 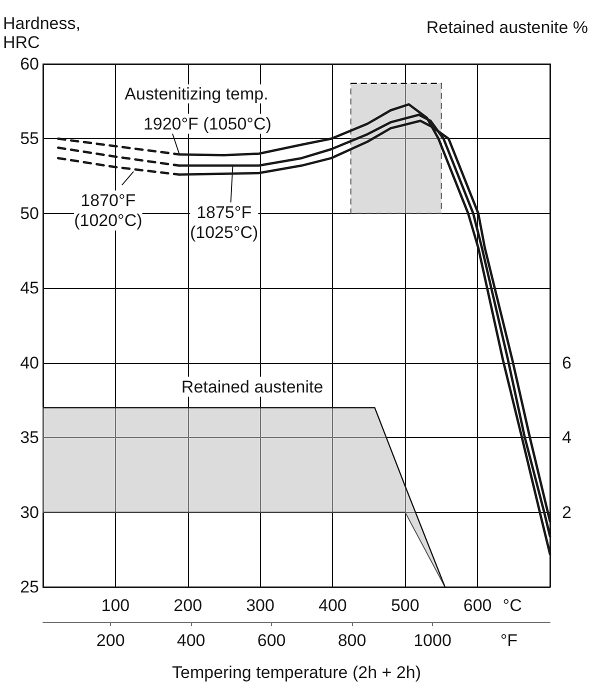 I want to click on y-tick-label: 55, so click(x=29, y=138).